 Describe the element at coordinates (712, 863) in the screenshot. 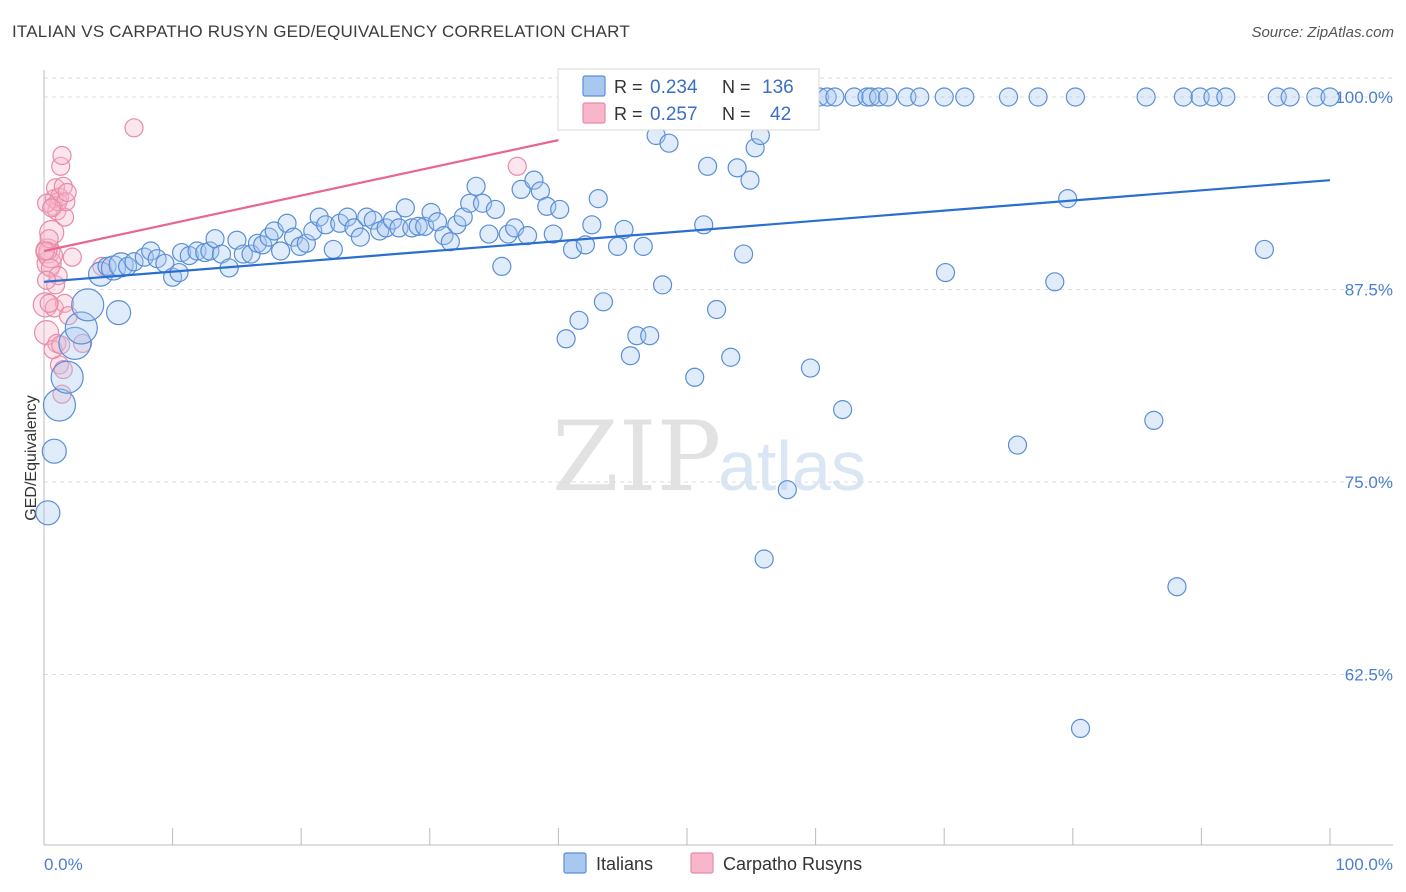

I see `series-legend: Italians Carpatho Rusyns` at that location.